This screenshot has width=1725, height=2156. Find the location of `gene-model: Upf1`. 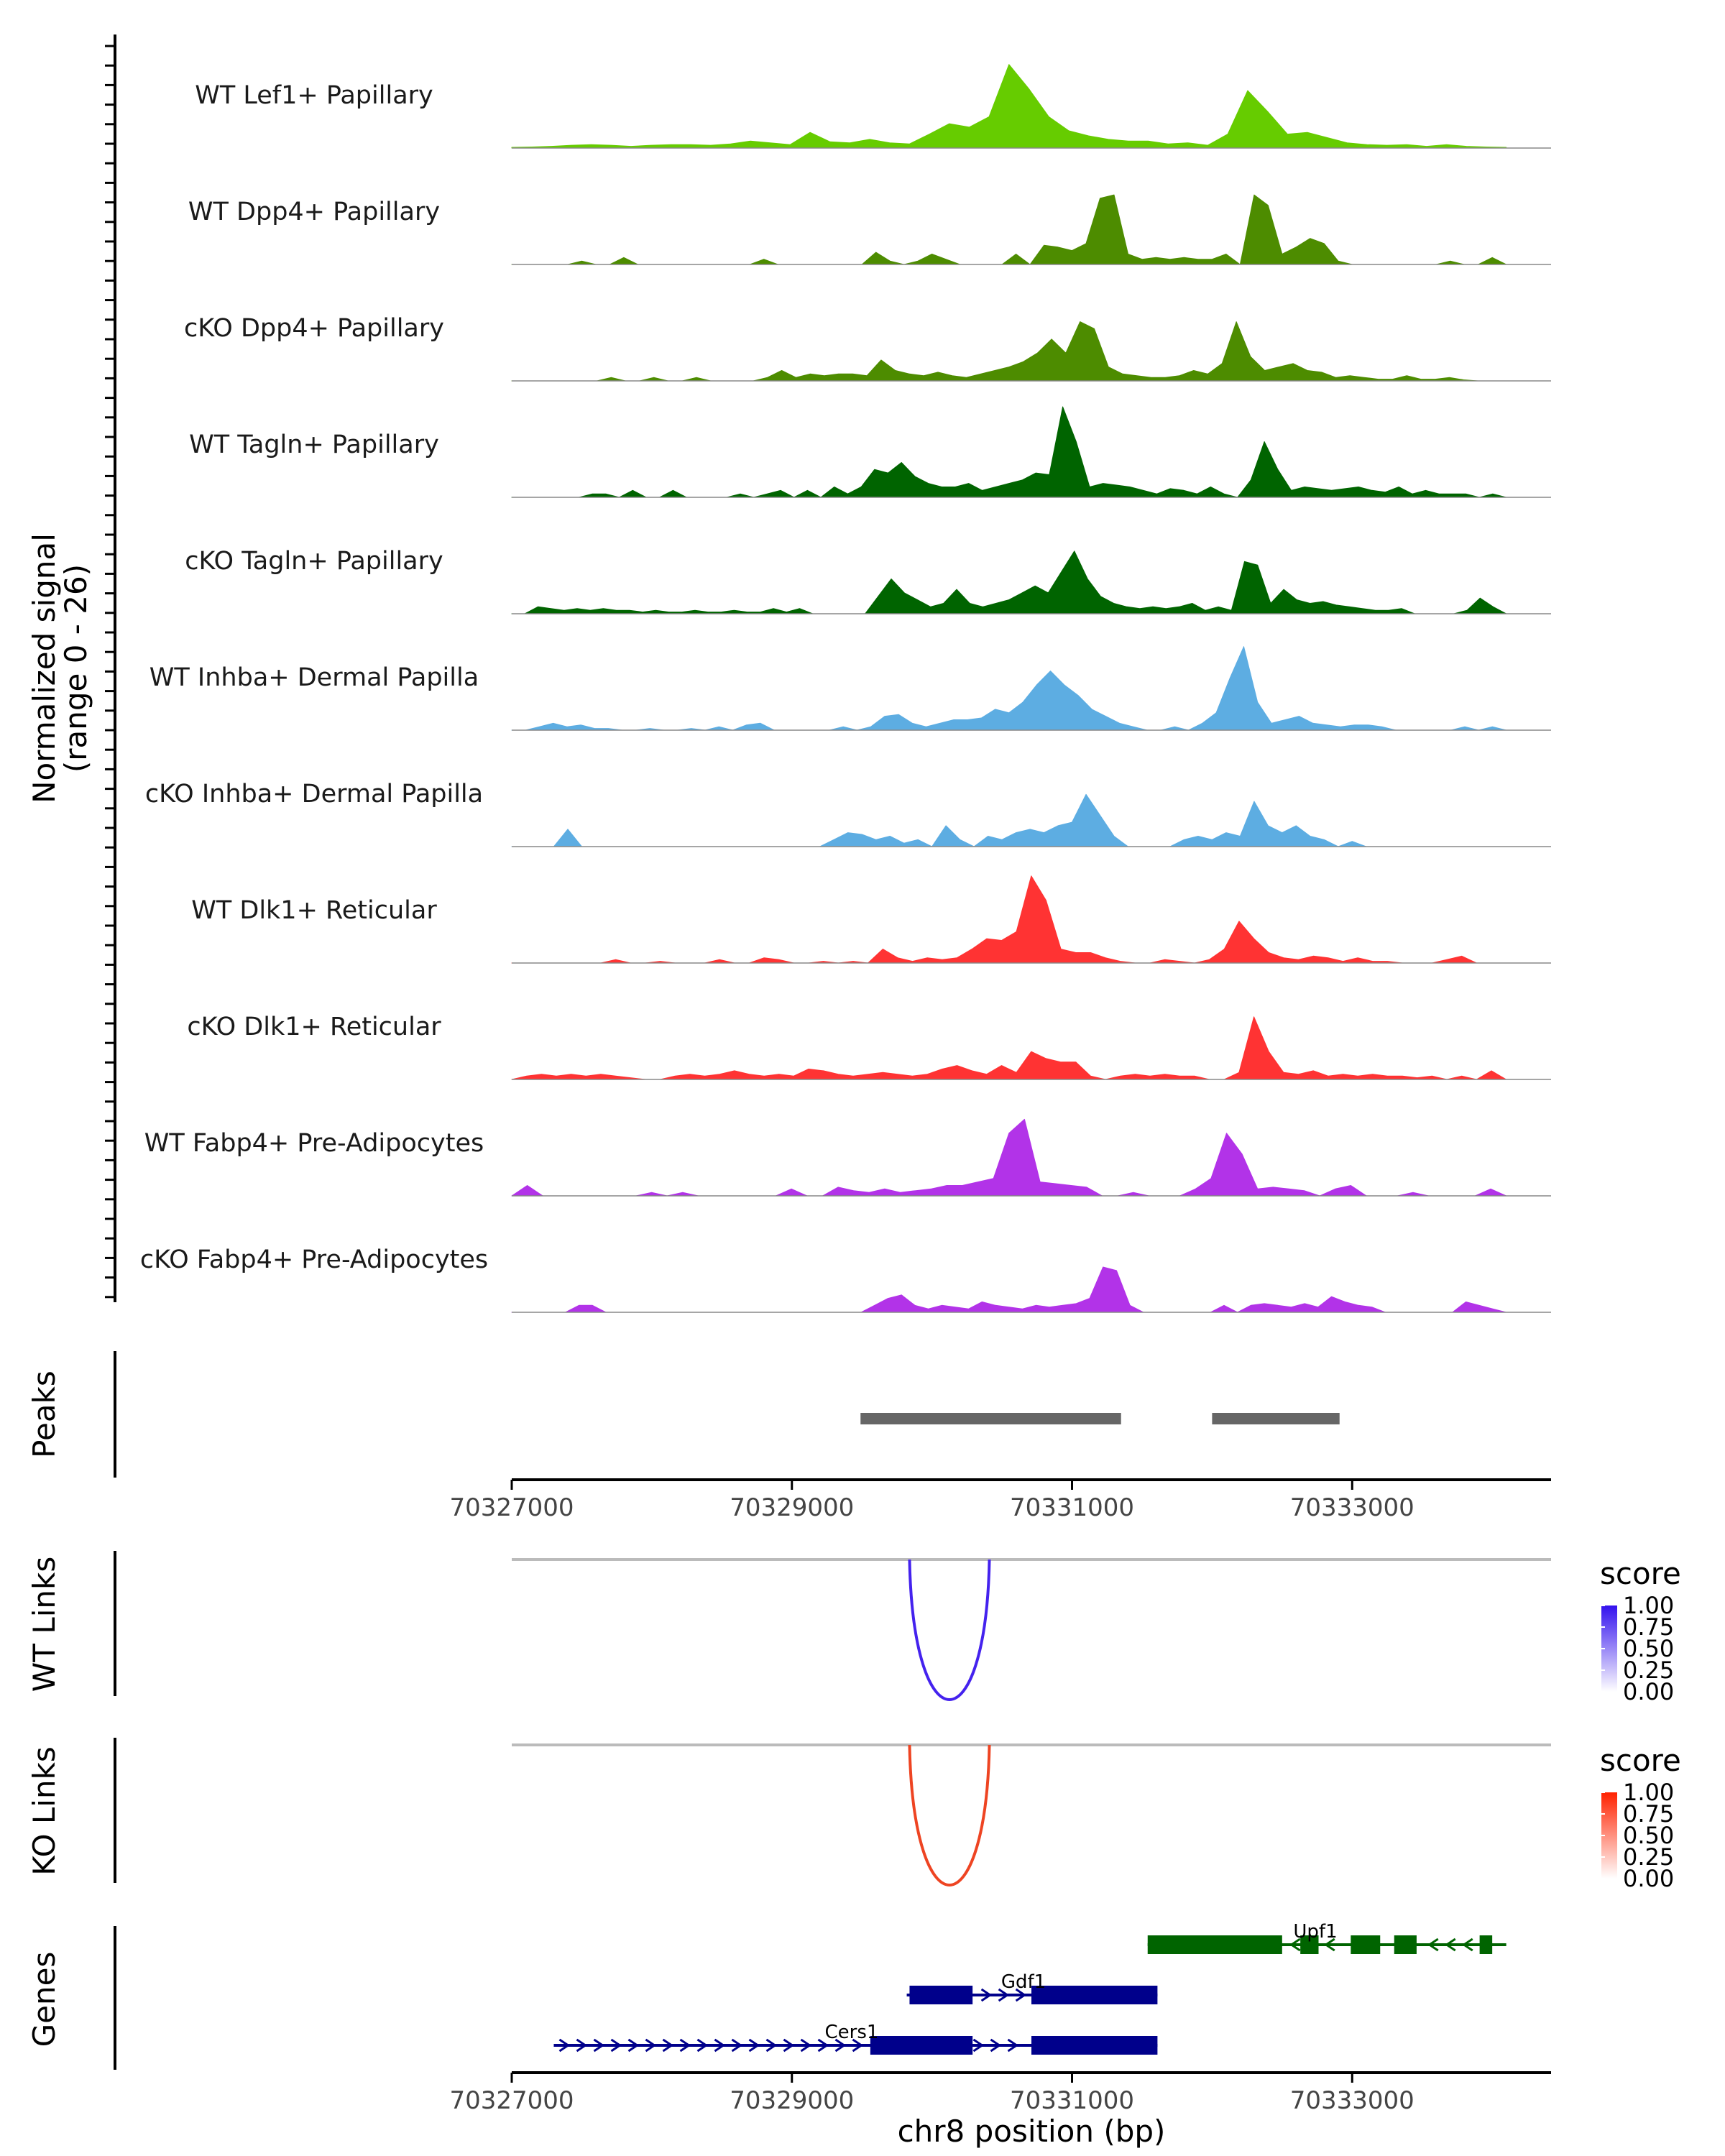

gene-model: Upf1 is located at coordinates (1326, 1938).